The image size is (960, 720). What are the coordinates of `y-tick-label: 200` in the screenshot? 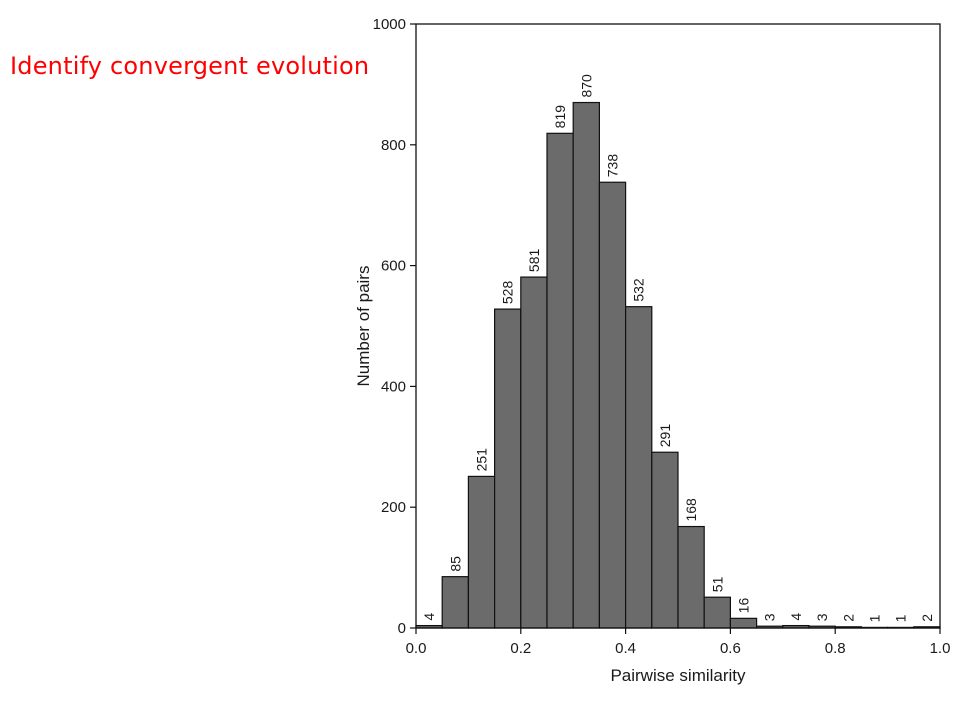 It's located at (393, 507).